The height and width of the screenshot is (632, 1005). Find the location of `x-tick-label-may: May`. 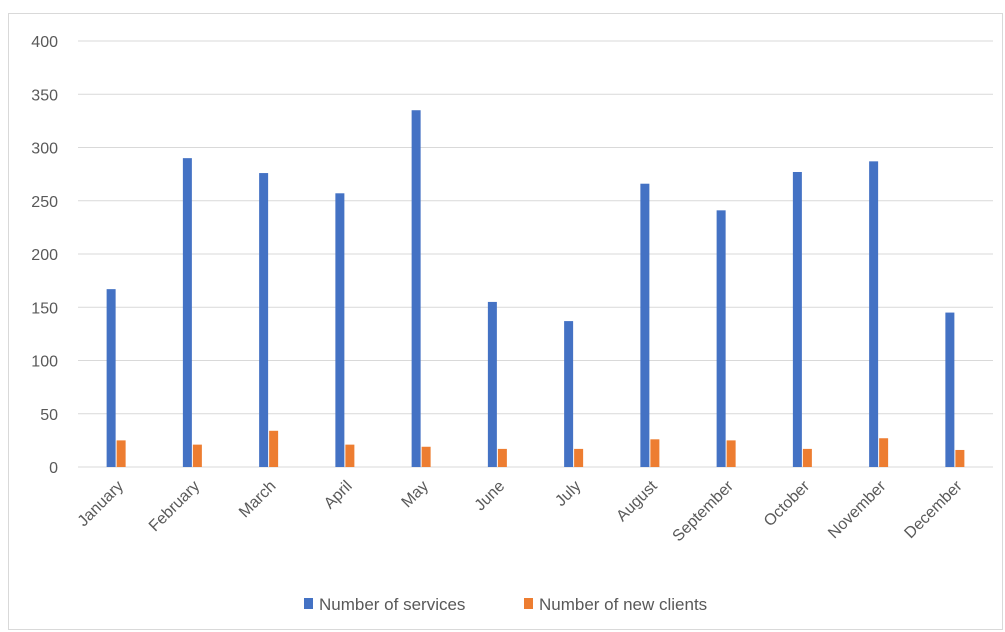

x-tick-label-may: May is located at coordinates (415, 494).